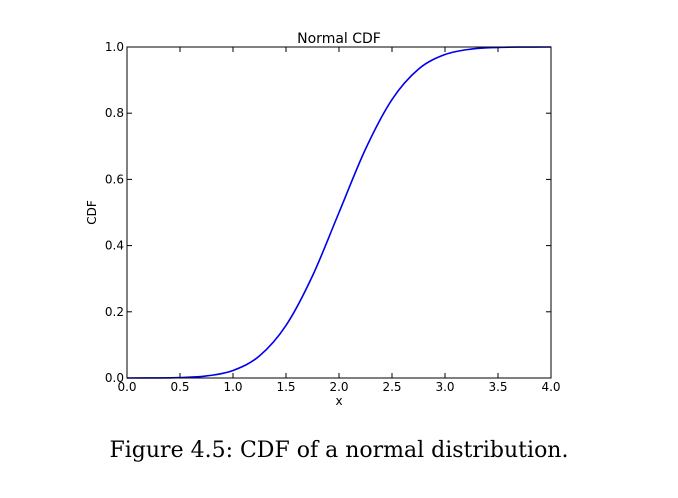  What do you see at coordinates (126, 387) in the screenshot?
I see `x-tick-label: 0.0` at bounding box center [126, 387].